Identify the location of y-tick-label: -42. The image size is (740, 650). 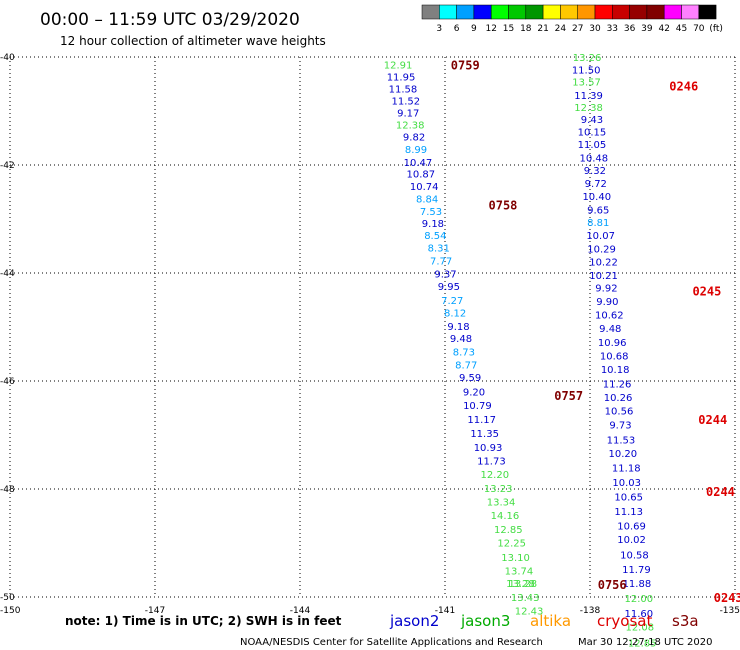
(7, 166).